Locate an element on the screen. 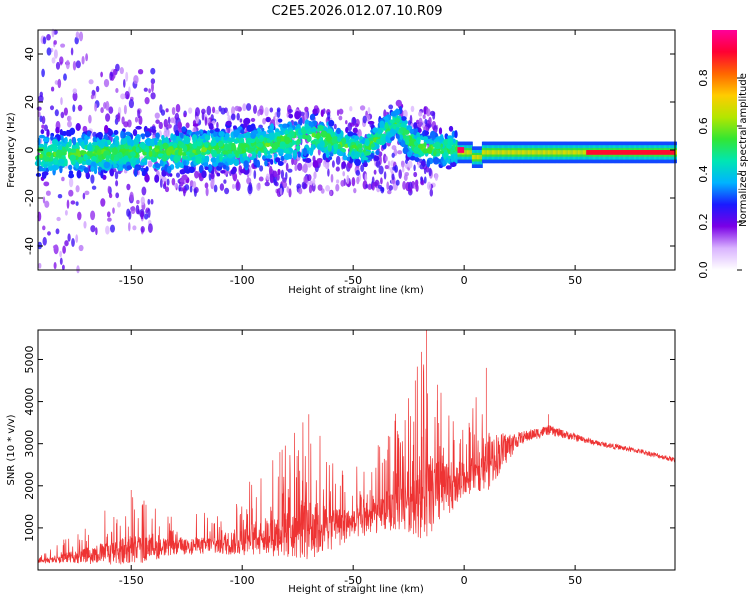 The height and width of the screenshot is (600, 750). colorbar-ticks: 0.0 0.2 0.4 0.6 0.8 is located at coordinates (719, 174).